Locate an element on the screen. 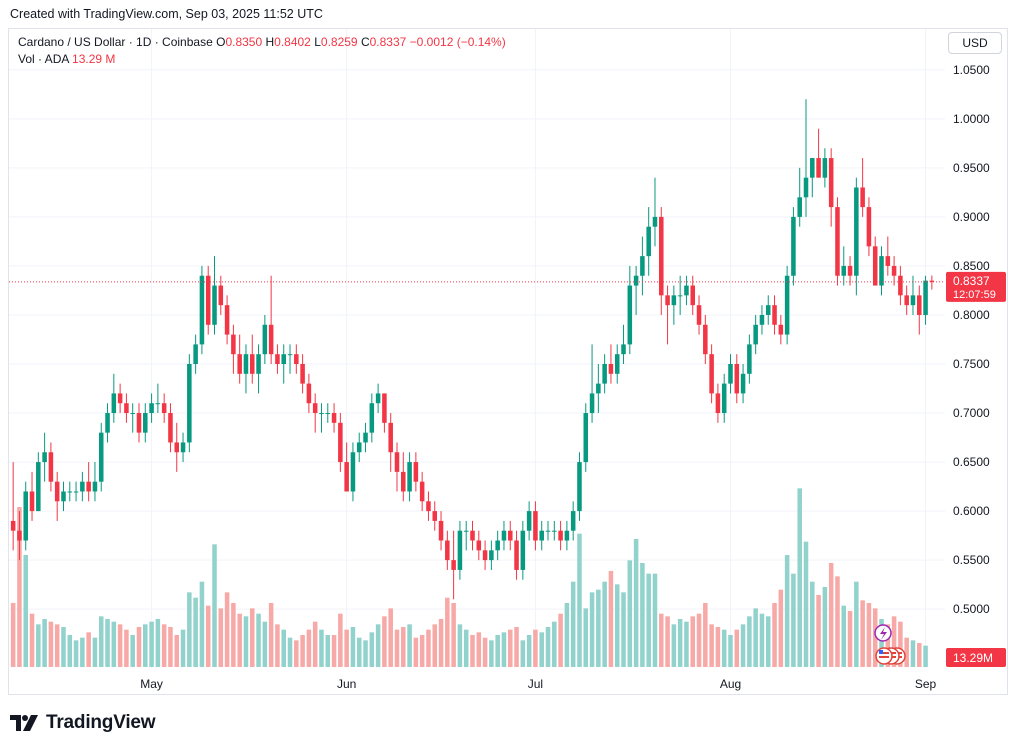 The image size is (1024, 754). time-axis: May Jun Jul Aug Sep is located at coordinates (538, 684).